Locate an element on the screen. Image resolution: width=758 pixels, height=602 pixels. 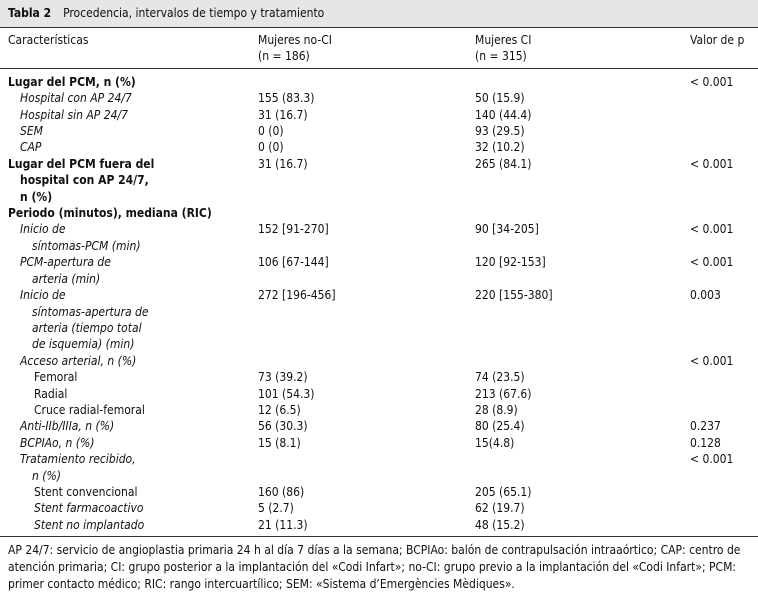
cell-value: 220 [155-380] is located at coordinates (514, 295).